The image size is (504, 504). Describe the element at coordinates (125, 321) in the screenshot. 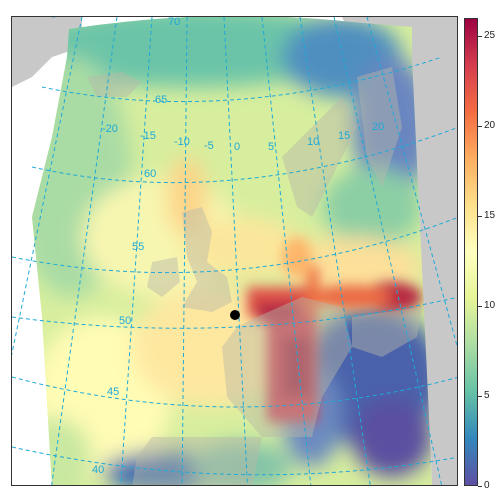

I see `lat-label-50: 50` at that location.